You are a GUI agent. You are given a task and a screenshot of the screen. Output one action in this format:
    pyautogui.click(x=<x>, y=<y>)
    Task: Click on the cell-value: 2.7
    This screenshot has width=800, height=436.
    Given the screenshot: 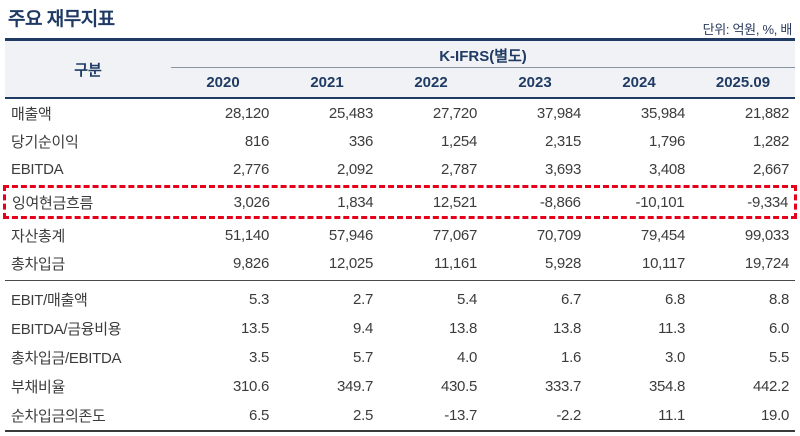 What is the action you would take?
    pyautogui.click(x=363, y=299)
    